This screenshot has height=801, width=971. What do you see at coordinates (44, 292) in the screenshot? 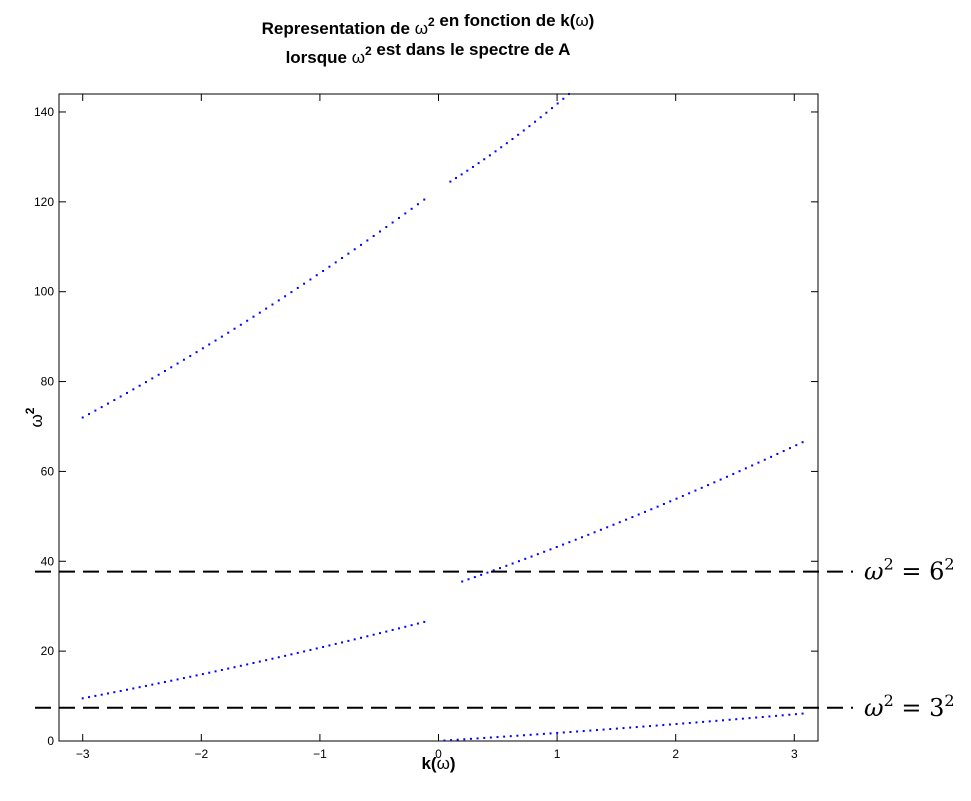
I see `y-tick-label: 100` at bounding box center [44, 292].